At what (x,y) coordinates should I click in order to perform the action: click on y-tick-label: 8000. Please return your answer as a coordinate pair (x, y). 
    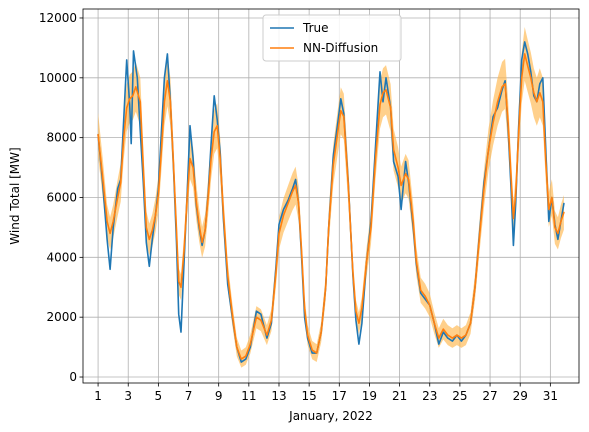
    Looking at the image, I should click on (61, 138).